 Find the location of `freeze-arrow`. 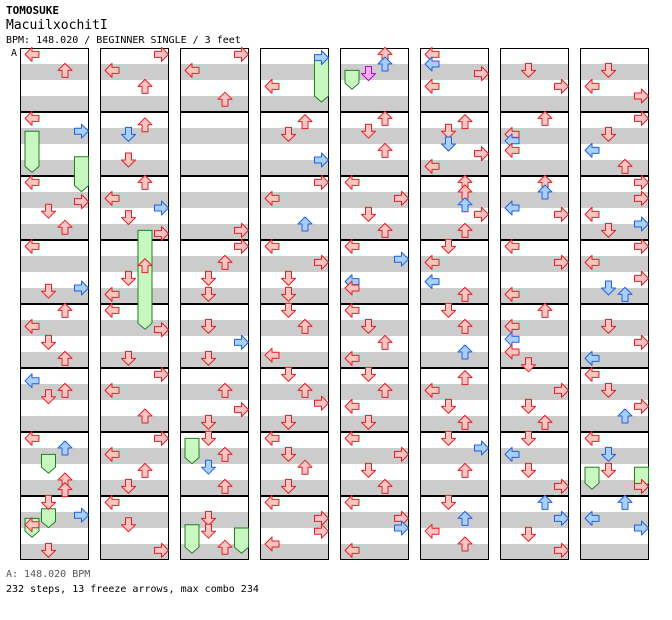

freeze-arrow is located at coordinates (192, 539).